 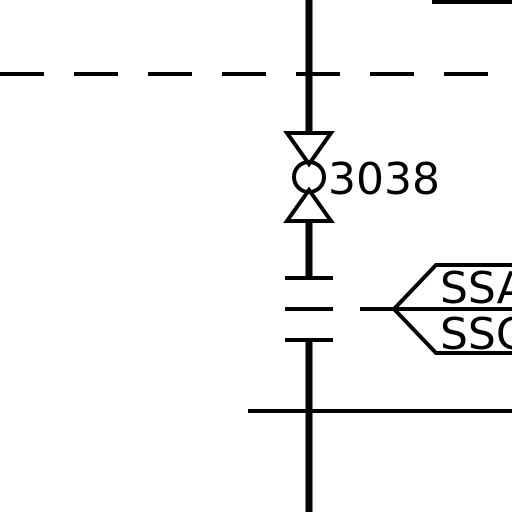 I want to click on flange-break-icon, so click(x=309, y=309).